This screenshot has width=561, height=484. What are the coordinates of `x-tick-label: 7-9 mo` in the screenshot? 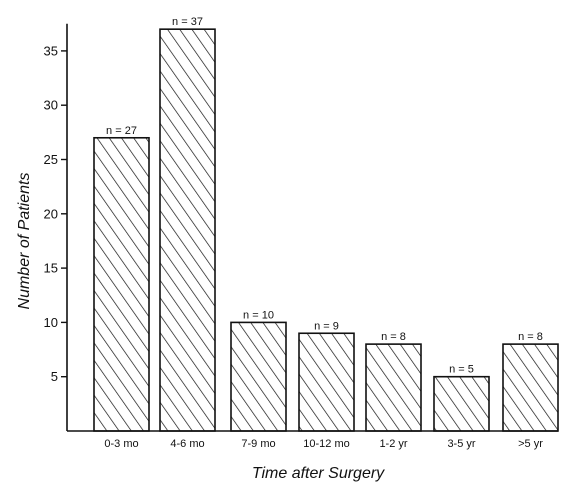 It's located at (258, 444).